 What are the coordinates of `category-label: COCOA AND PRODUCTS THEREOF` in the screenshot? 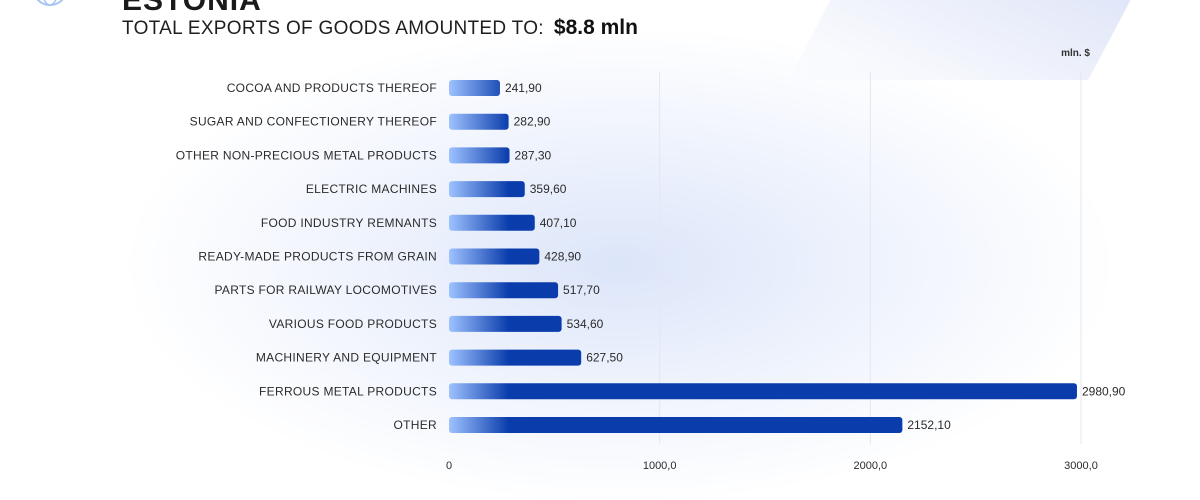 It's located at (332, 88).